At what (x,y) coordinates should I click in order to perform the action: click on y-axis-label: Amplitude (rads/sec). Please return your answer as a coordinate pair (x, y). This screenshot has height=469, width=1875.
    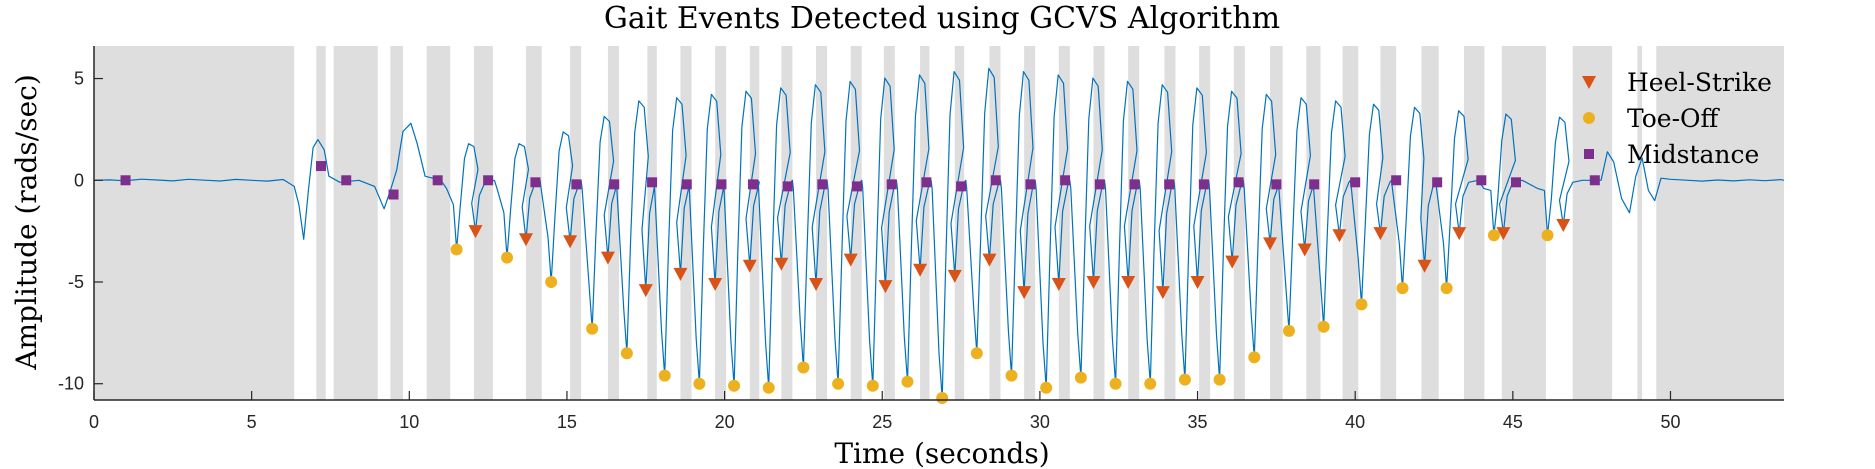
    Looking at the image, I should click on (26, 222).